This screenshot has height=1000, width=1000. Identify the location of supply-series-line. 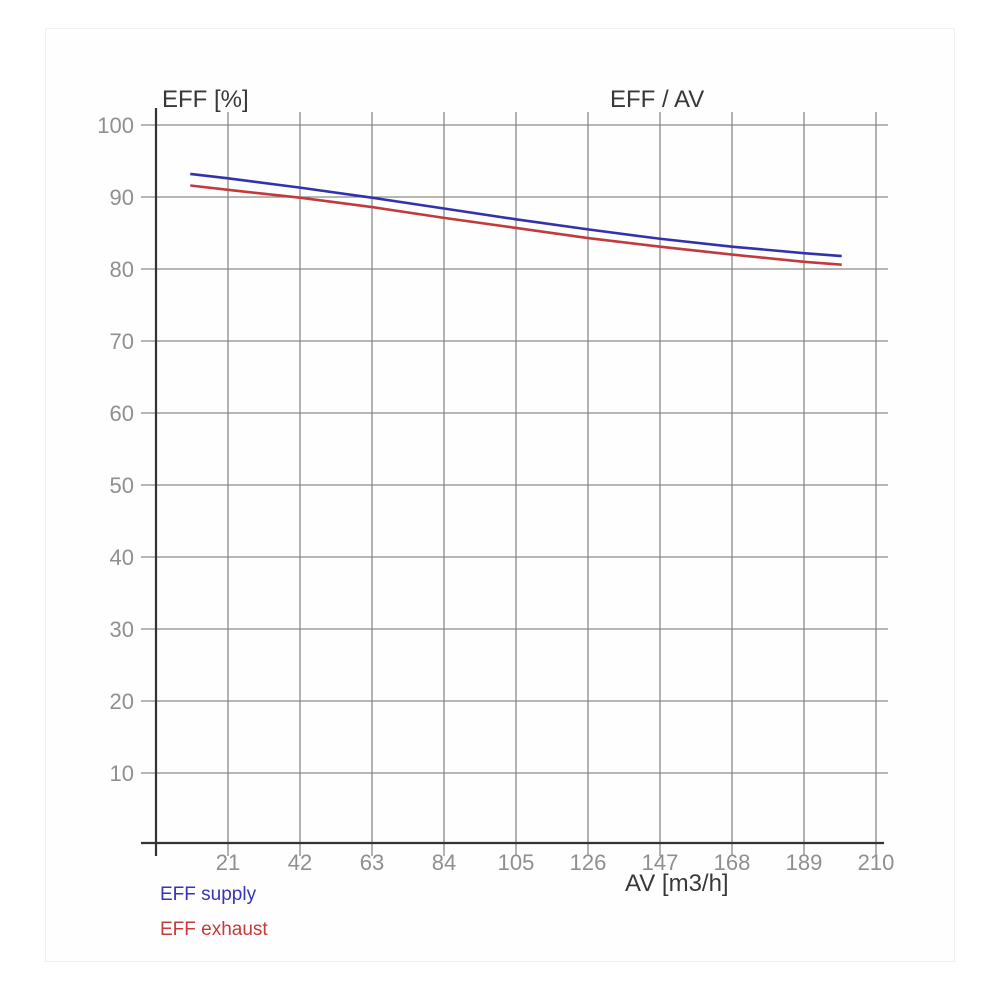
(516, 215).